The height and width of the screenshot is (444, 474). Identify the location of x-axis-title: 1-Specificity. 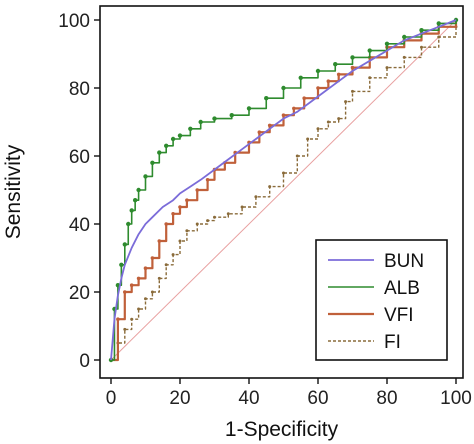
(282, 429).